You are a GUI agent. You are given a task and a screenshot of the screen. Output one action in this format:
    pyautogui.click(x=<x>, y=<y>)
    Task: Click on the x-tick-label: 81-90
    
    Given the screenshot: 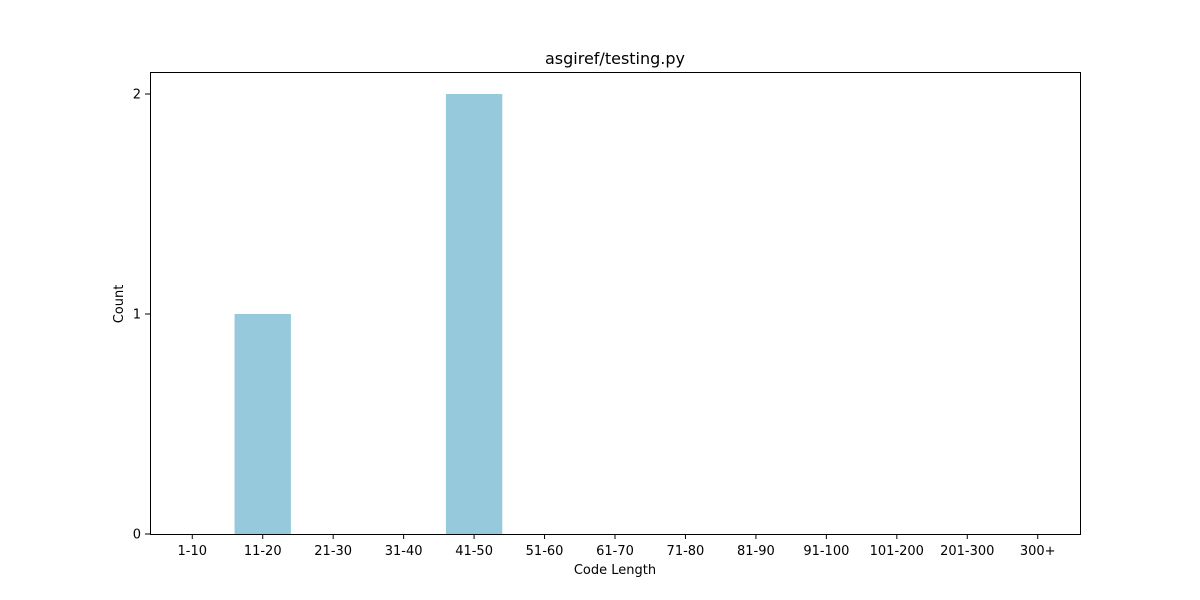 What is the action you would take?
    pyautogui.click(x=756, y=551)
    